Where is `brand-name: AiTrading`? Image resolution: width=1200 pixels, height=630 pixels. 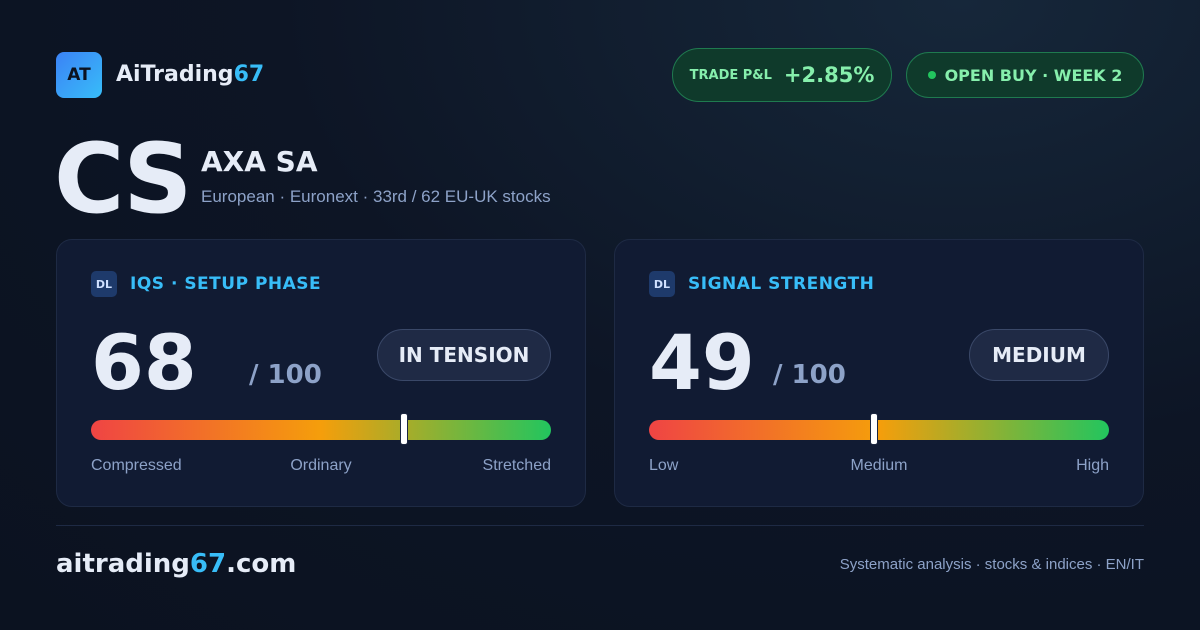 brand-name: AiTrading is located at coordinates (175, 74).